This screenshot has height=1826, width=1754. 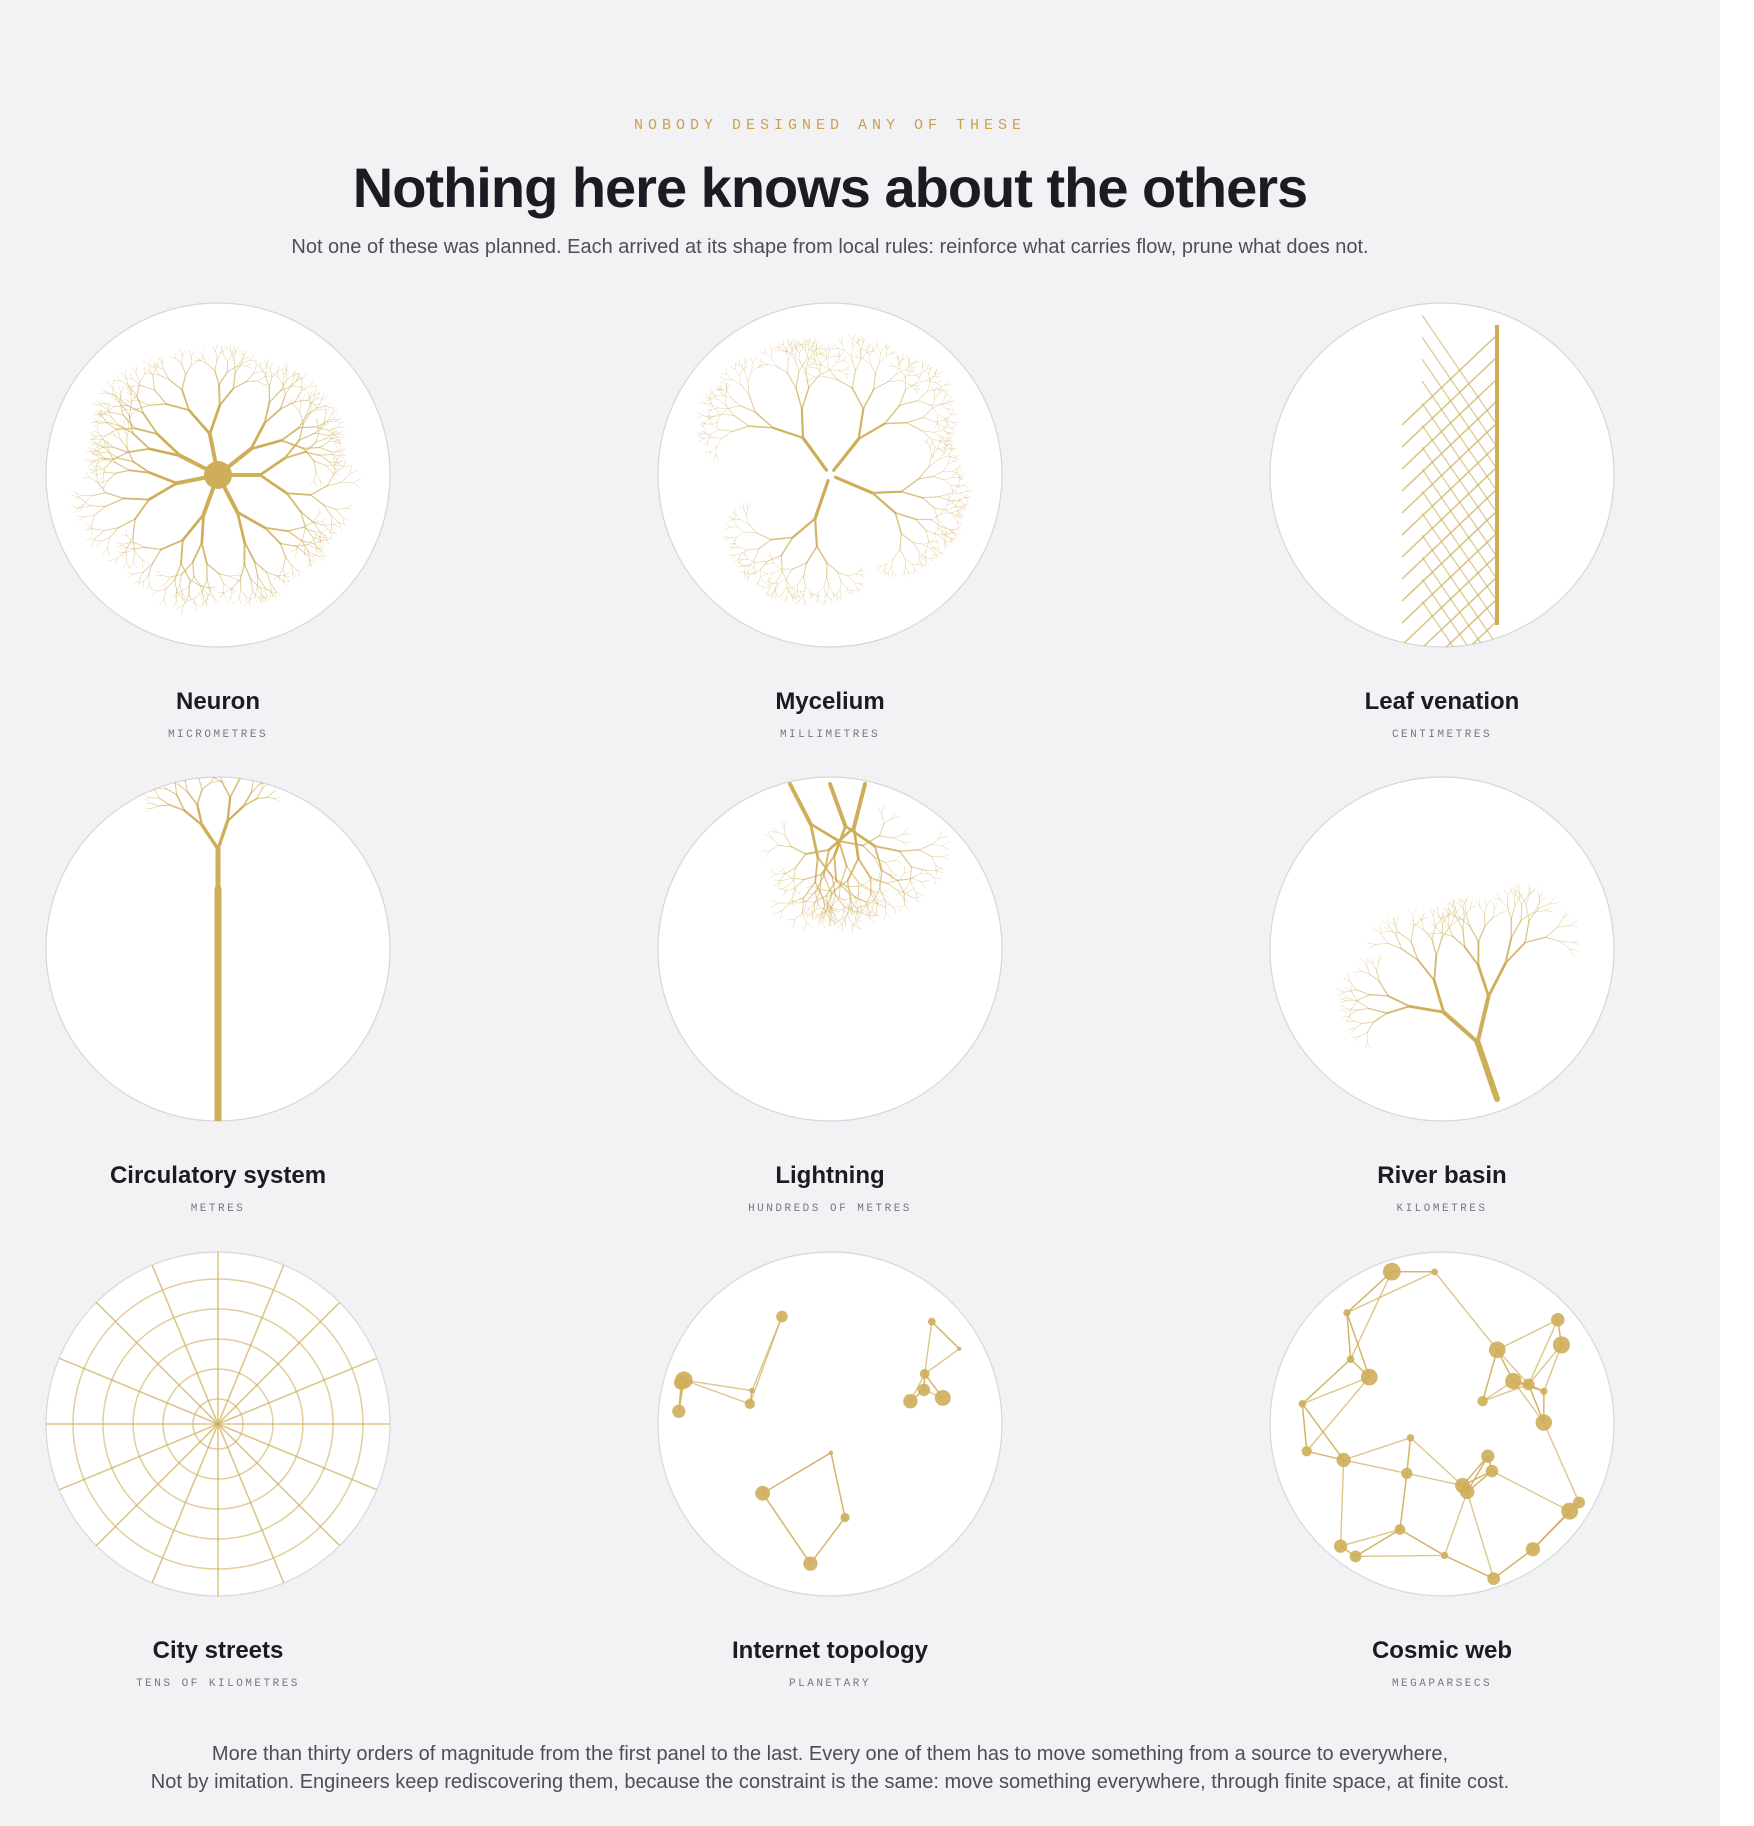 What do you see at coordinates (834, 470) in the screenshot?
I see `panel-drawing` at bounding box center [834, 470].